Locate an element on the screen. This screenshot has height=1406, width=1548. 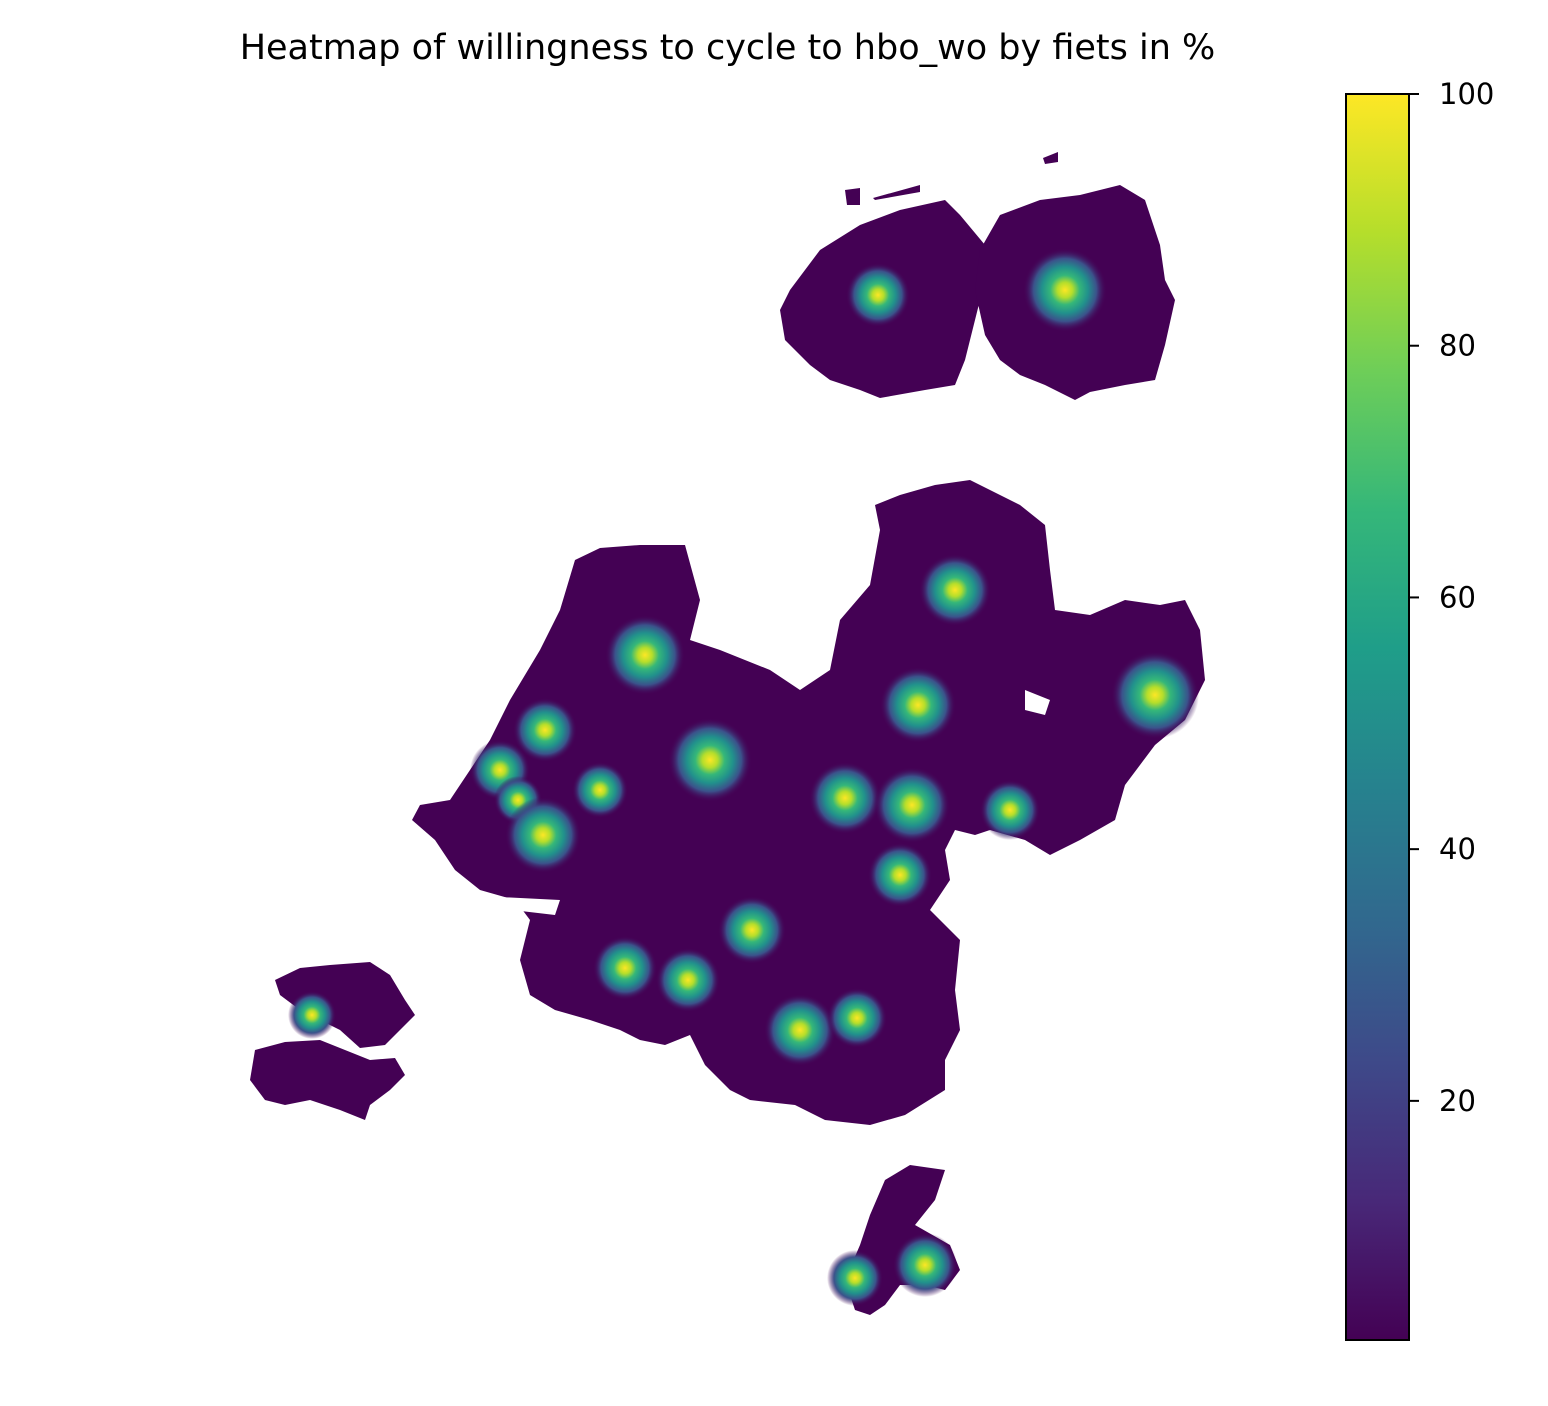
colorbar-tick-label: 80 is located at coordinates (1457, 346).